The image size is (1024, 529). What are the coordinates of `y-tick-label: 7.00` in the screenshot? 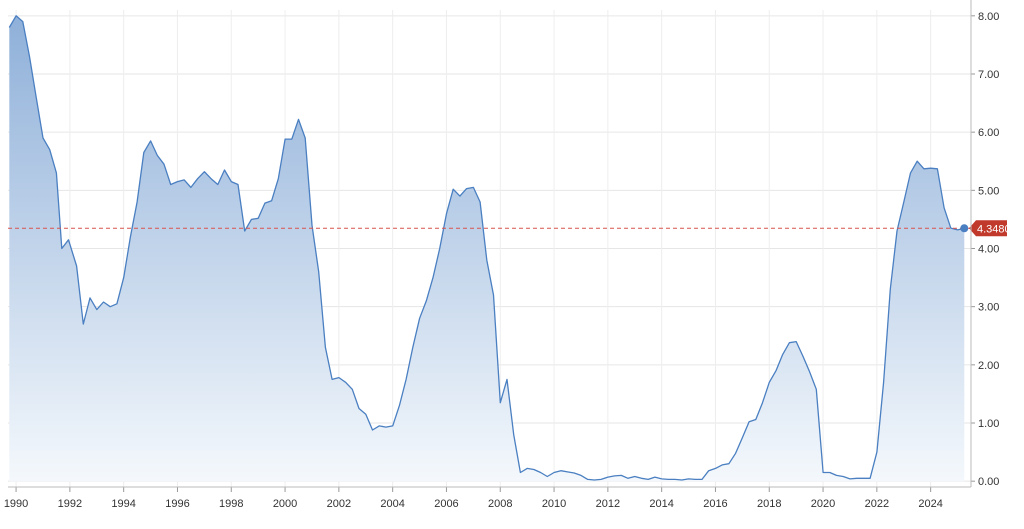 It's located at (988, 75).